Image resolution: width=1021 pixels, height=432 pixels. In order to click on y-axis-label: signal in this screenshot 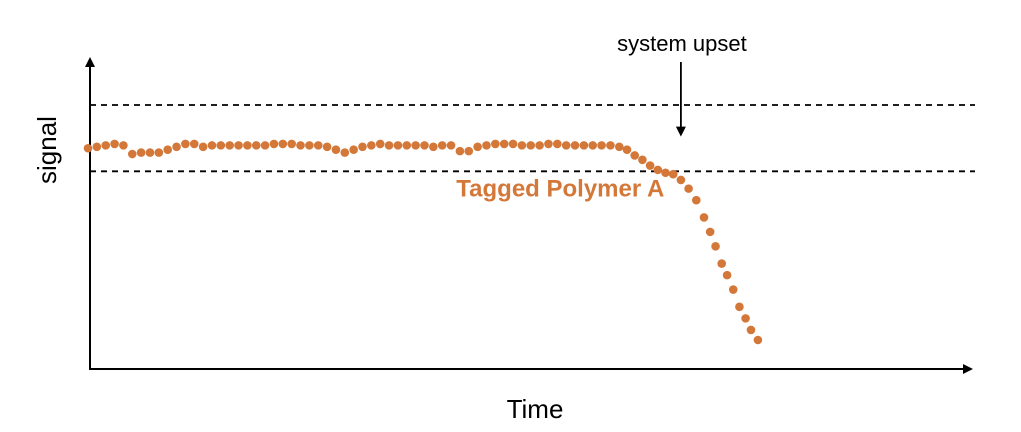, I will do `click(47, 150)`.